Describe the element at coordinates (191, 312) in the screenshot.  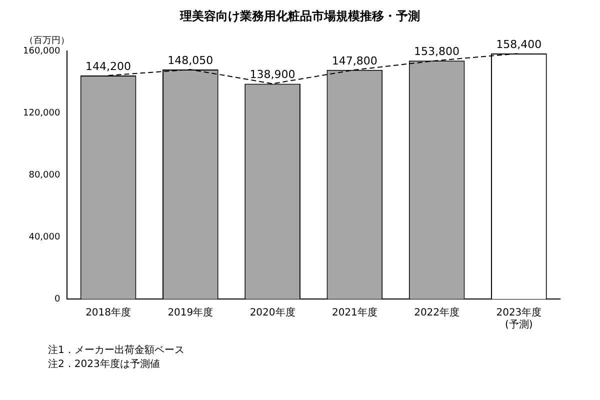
I see `x-tick-label: 2019年度` at that location.